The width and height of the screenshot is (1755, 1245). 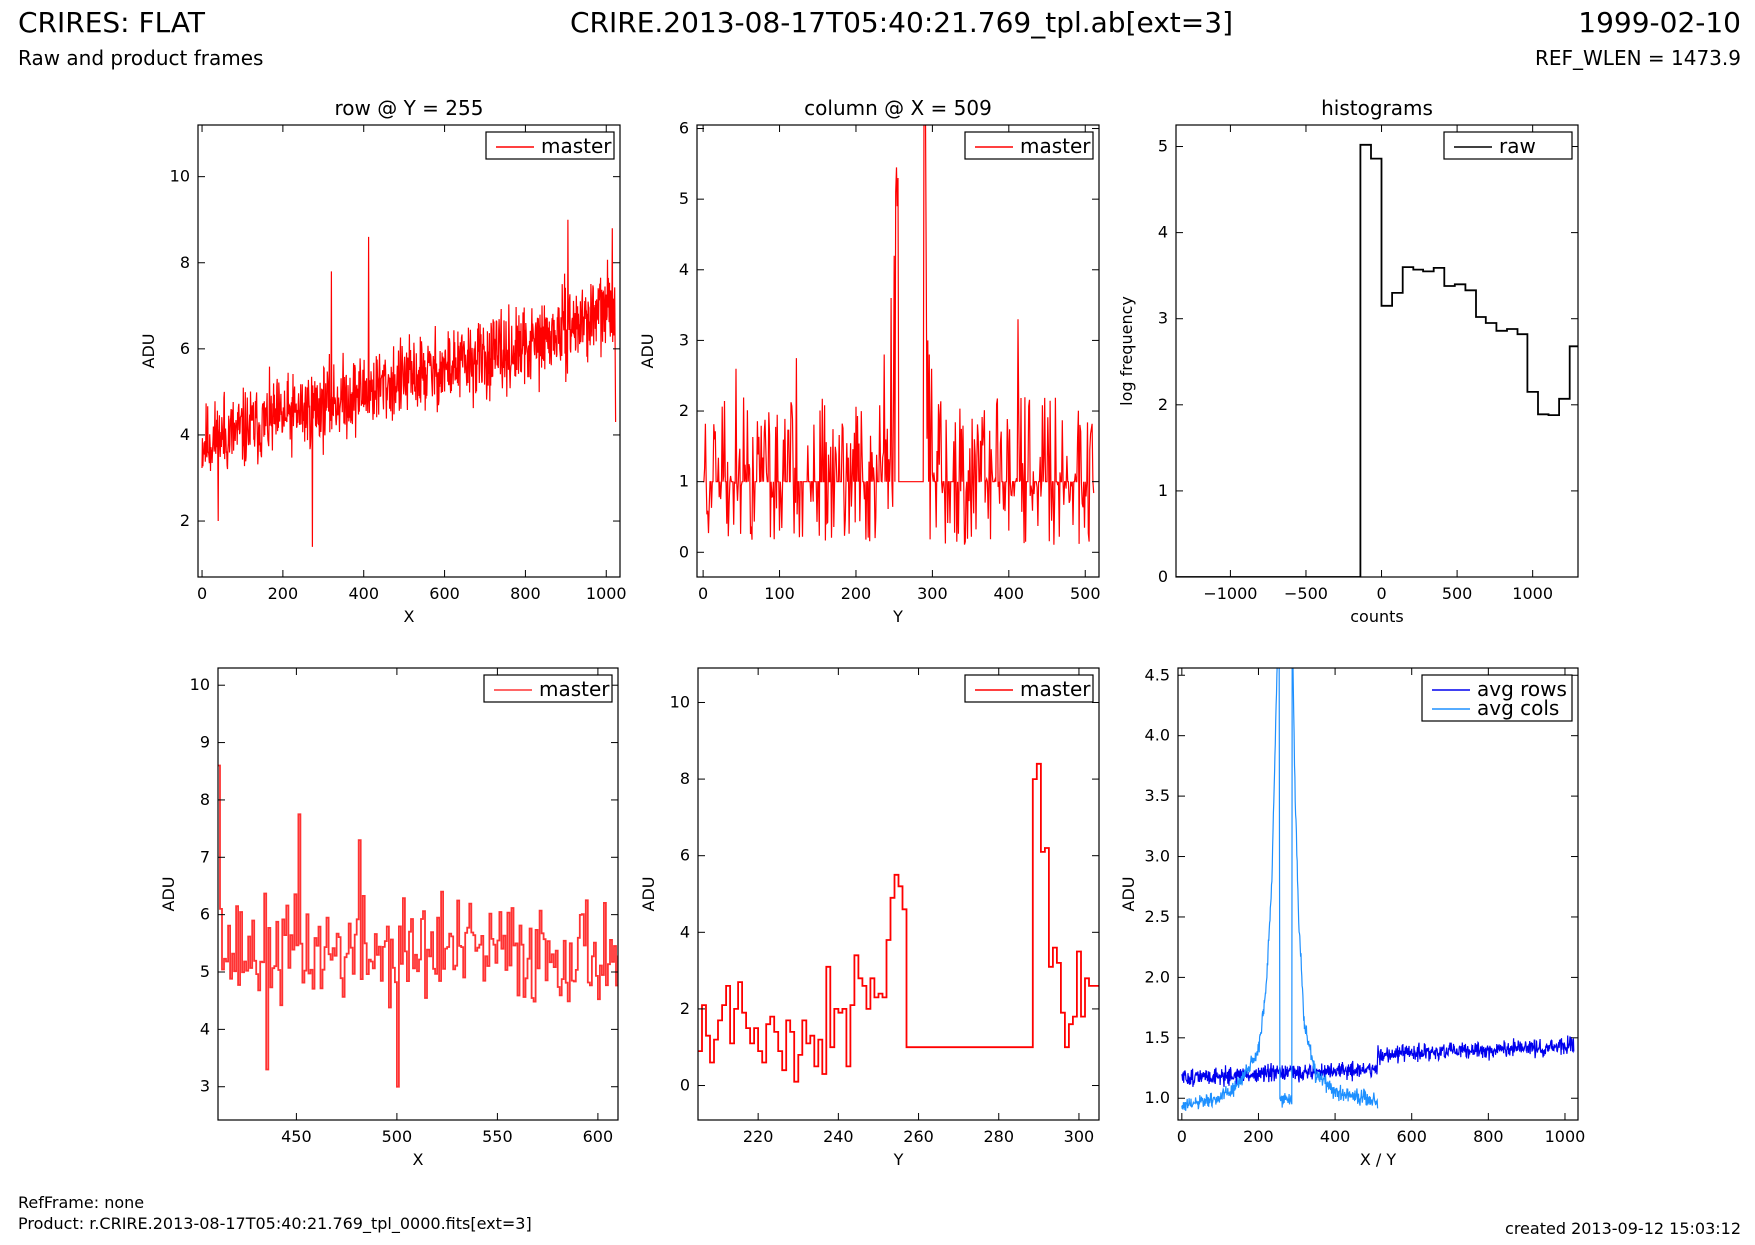 I want to click on header-left-subtitle: Raw and product frames, so click(x=141, y=58).